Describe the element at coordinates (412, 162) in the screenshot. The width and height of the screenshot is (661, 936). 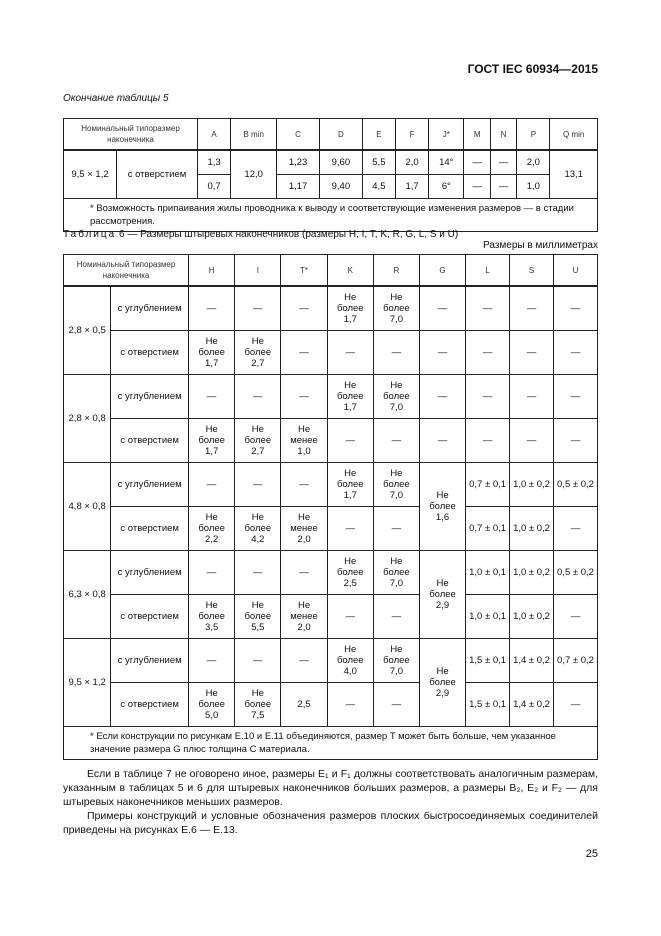
I see `cell: 2,0` at that location.